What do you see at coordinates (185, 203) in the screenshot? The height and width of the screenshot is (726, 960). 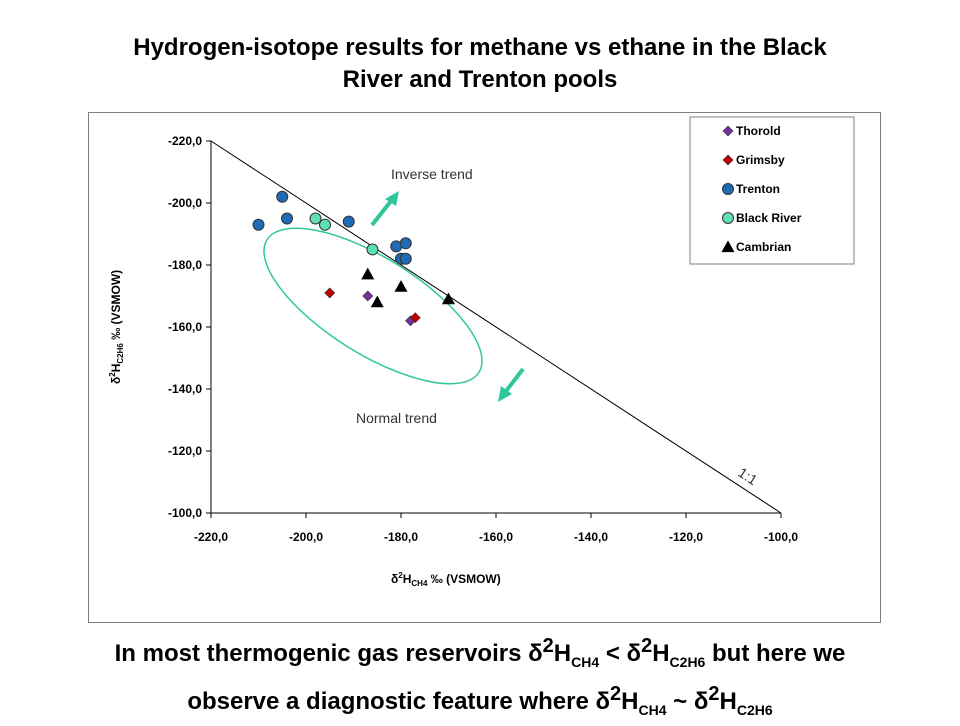 I see `y-tick-label: -200,0` at bounding box center [185, 203].